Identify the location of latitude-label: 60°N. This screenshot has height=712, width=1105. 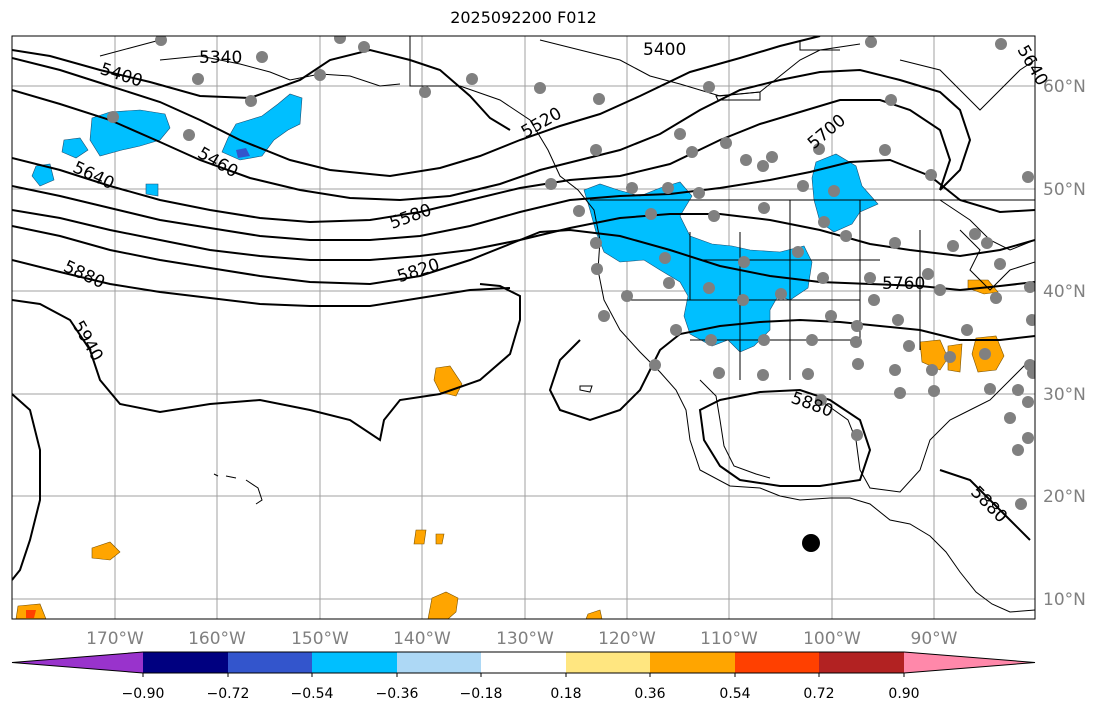
(1064, 87).